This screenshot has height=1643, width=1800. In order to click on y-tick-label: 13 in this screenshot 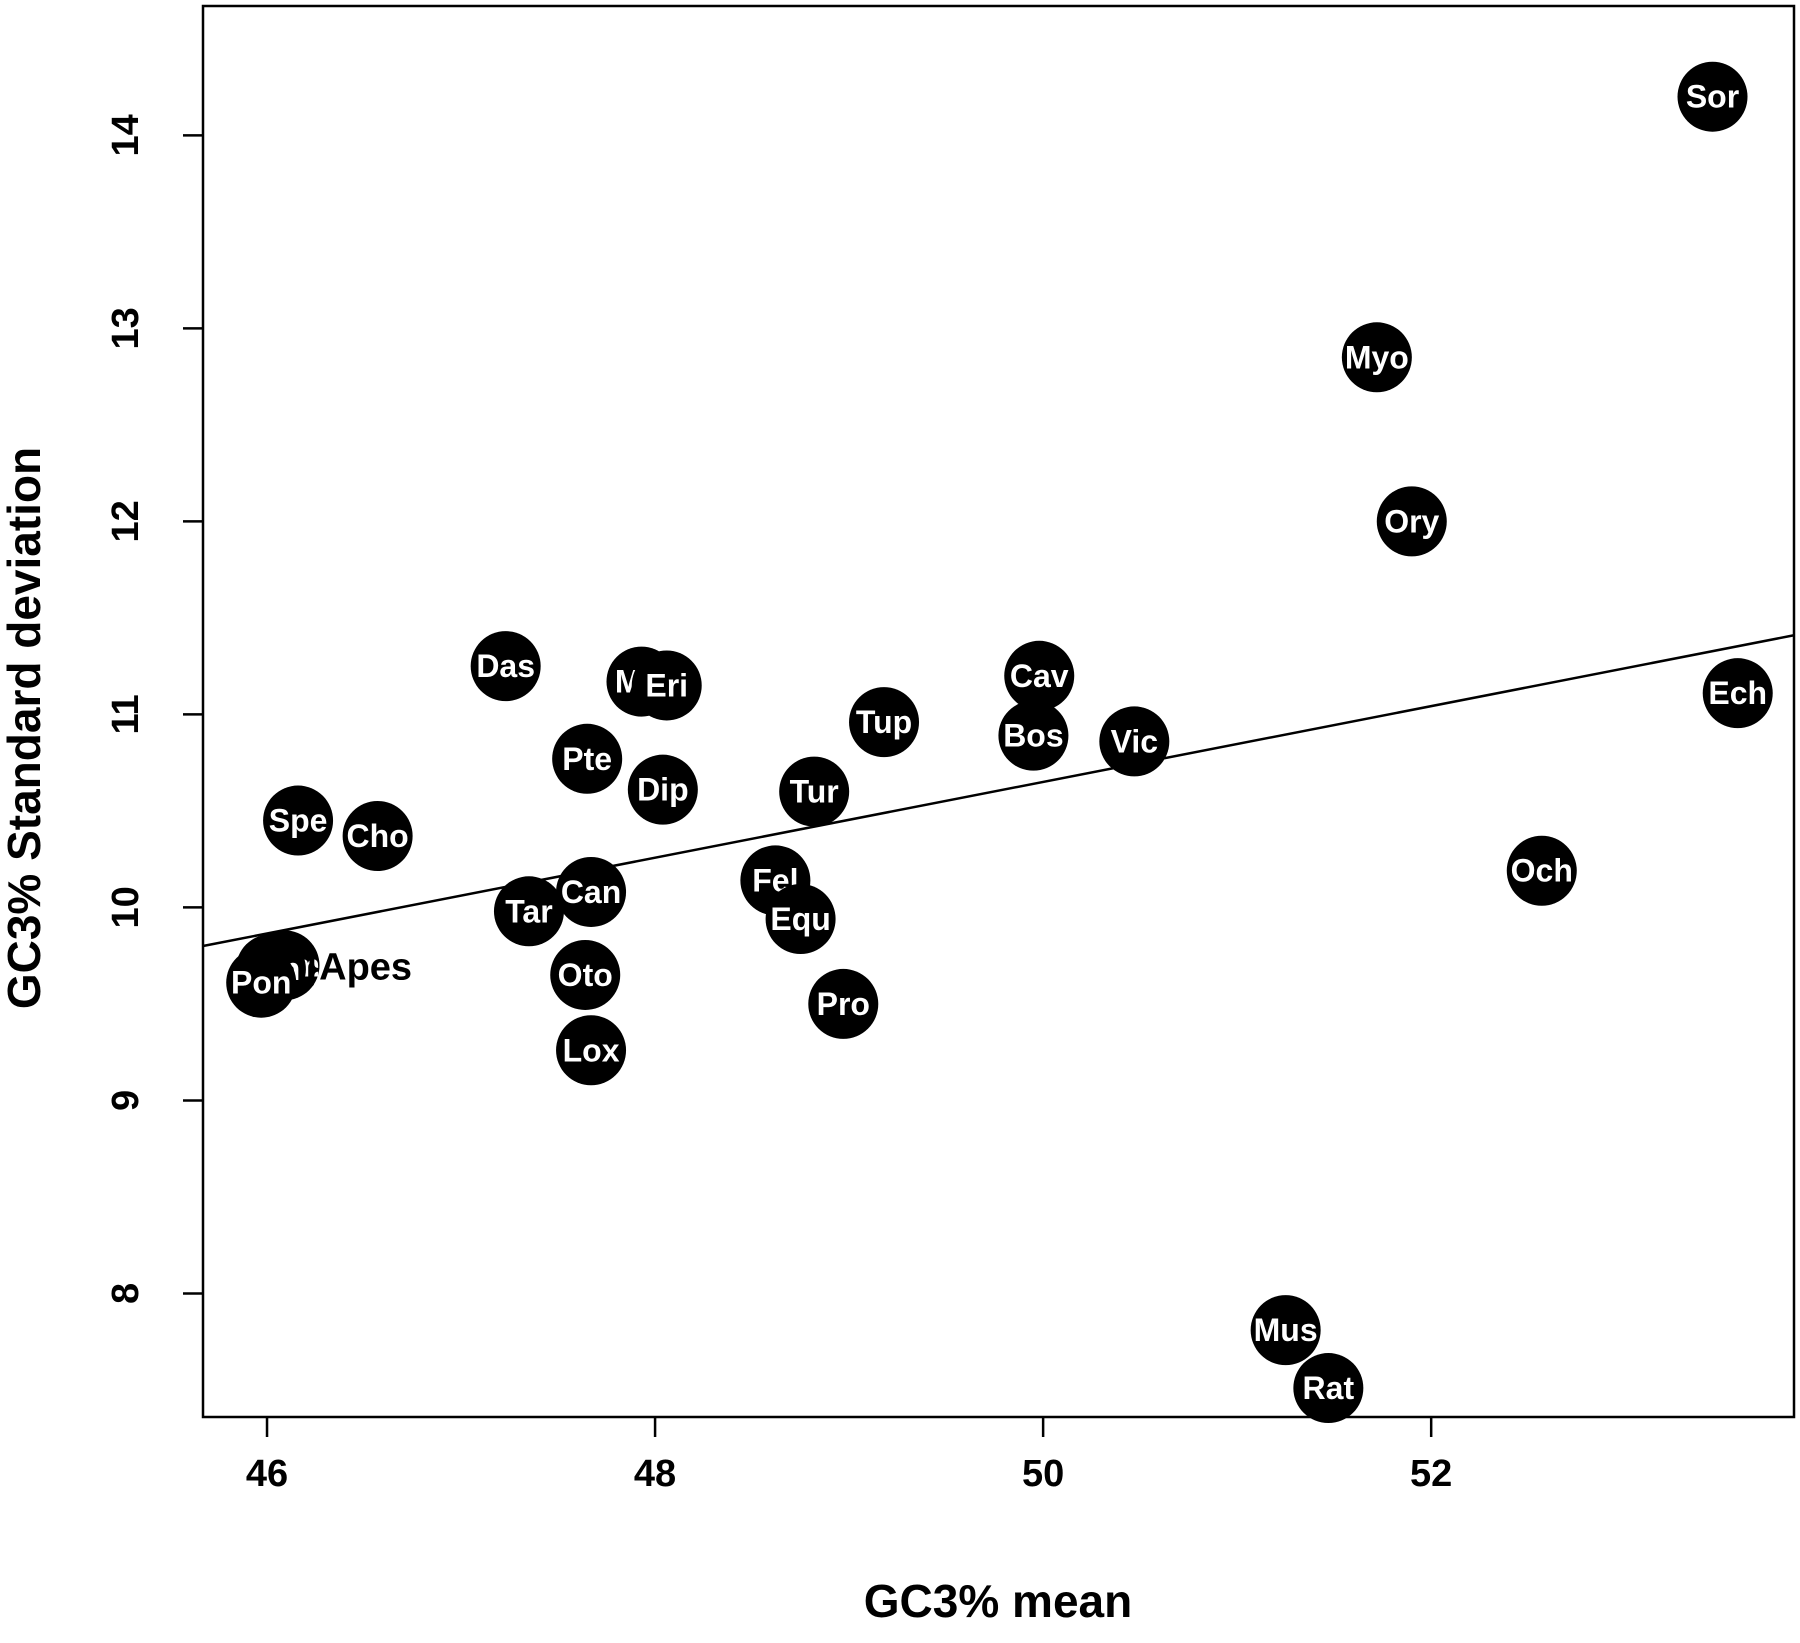, I will do `click(126, 328)`.